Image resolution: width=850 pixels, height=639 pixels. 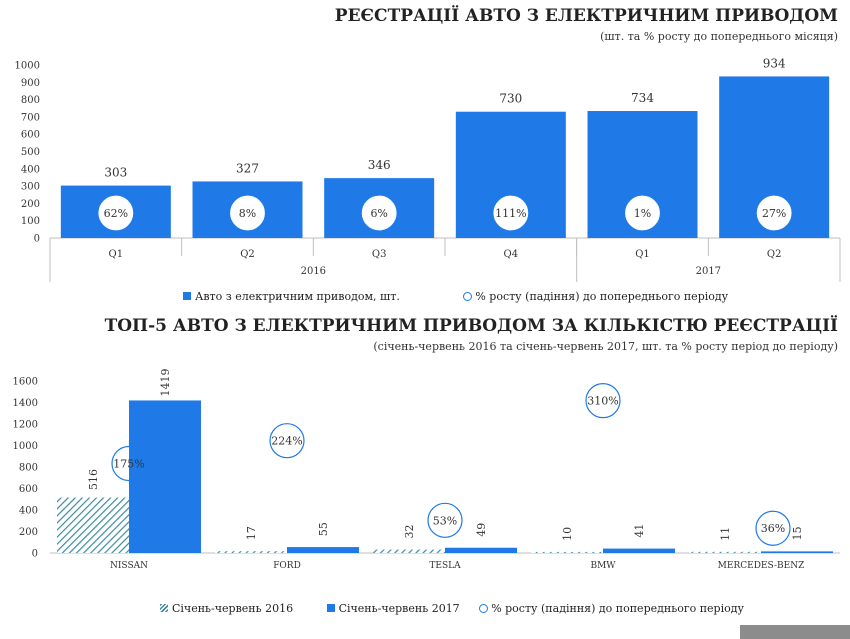 What do you see at coordinates (379, 254) in the screenshot?
I see `x-tick-label: Q3` at bounding box center [379, 254].